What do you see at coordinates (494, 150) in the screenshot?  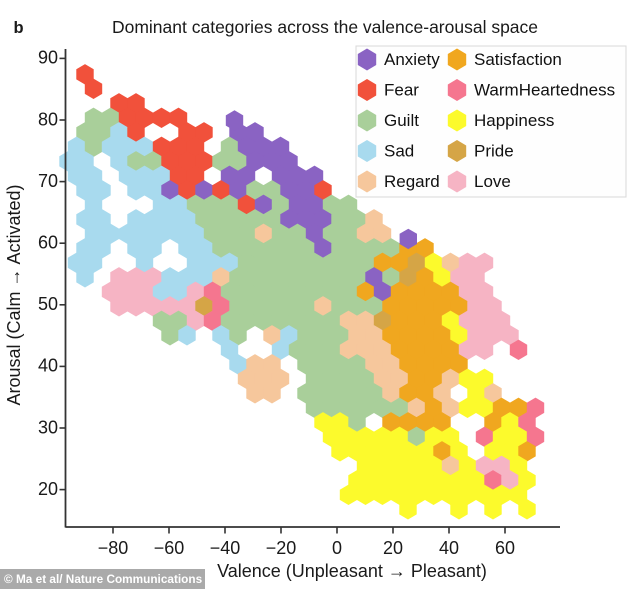 I see `svg-text: Pride` at bounding box center [494, 150].